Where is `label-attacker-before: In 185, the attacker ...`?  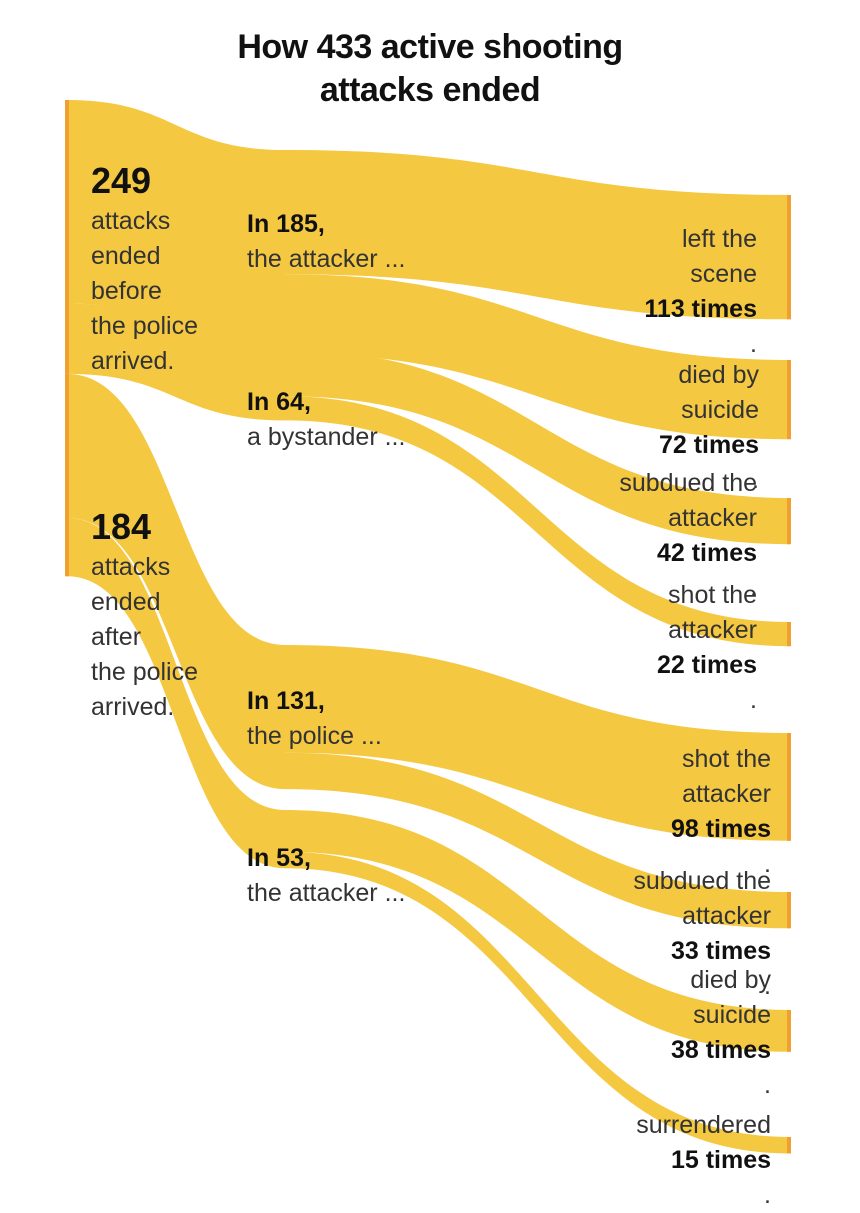 label-attacker-before: In 185, the attacker ... is located at coordinates (326, 242).